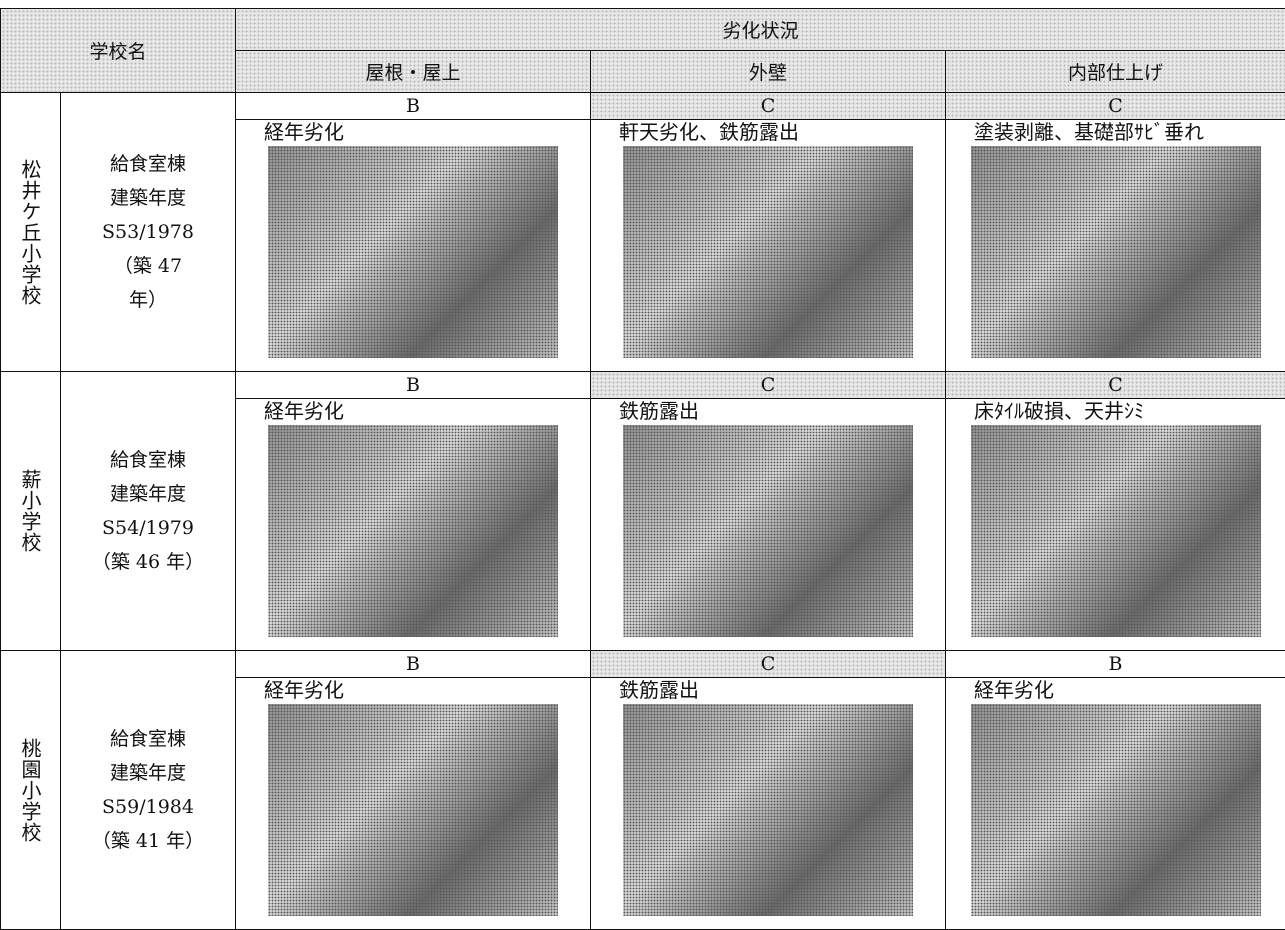  Describe the element at coordinates (148, 232) in the screenshot. I see `building-line: S53/1978` at that location.